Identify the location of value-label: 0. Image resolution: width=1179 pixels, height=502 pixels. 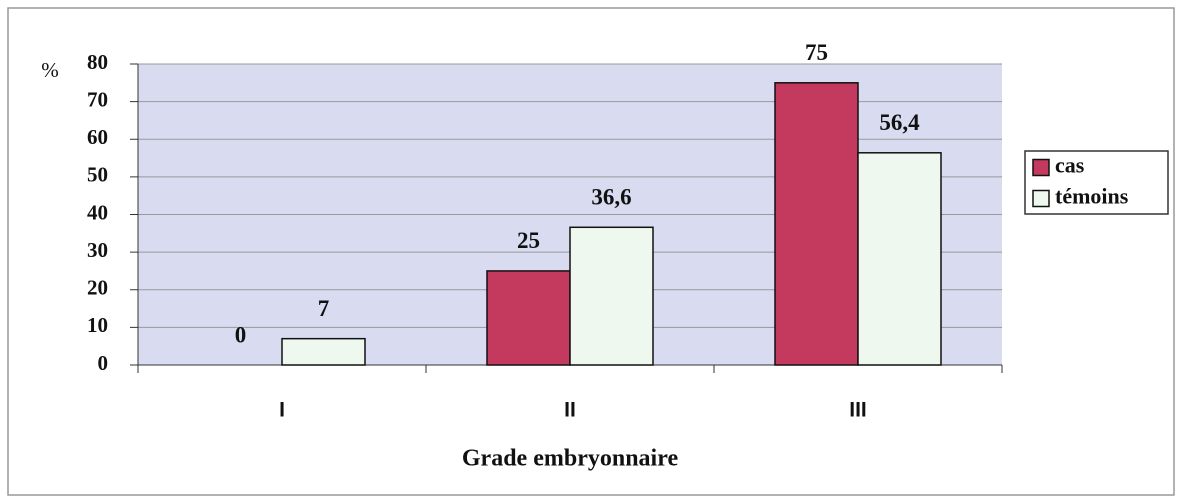
(241, 334).